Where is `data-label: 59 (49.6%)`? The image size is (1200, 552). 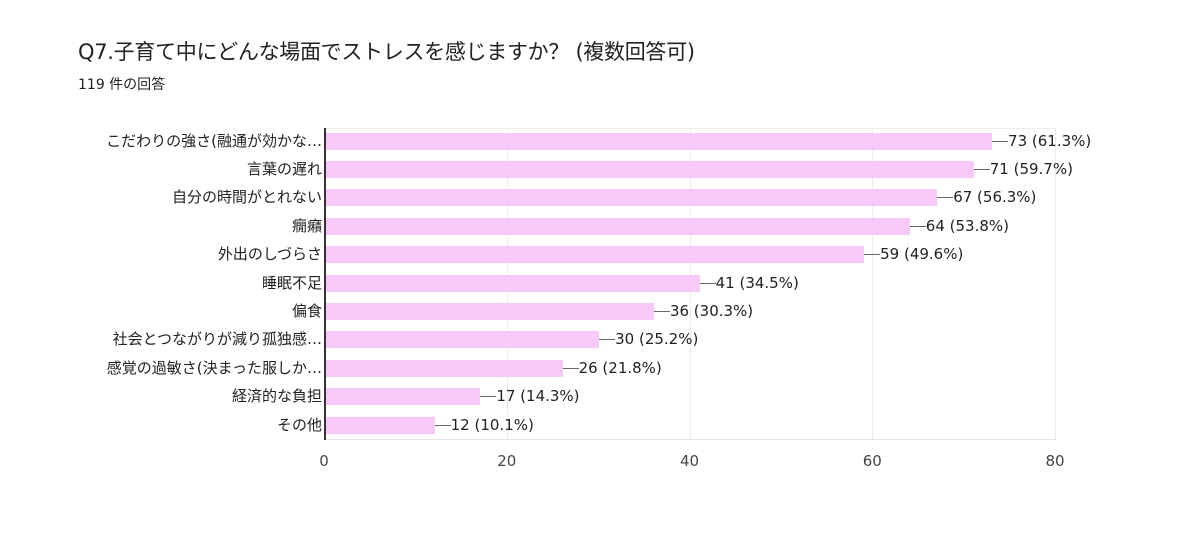 data-label: 59 (49.6%) is located at coordinates (922, 254).